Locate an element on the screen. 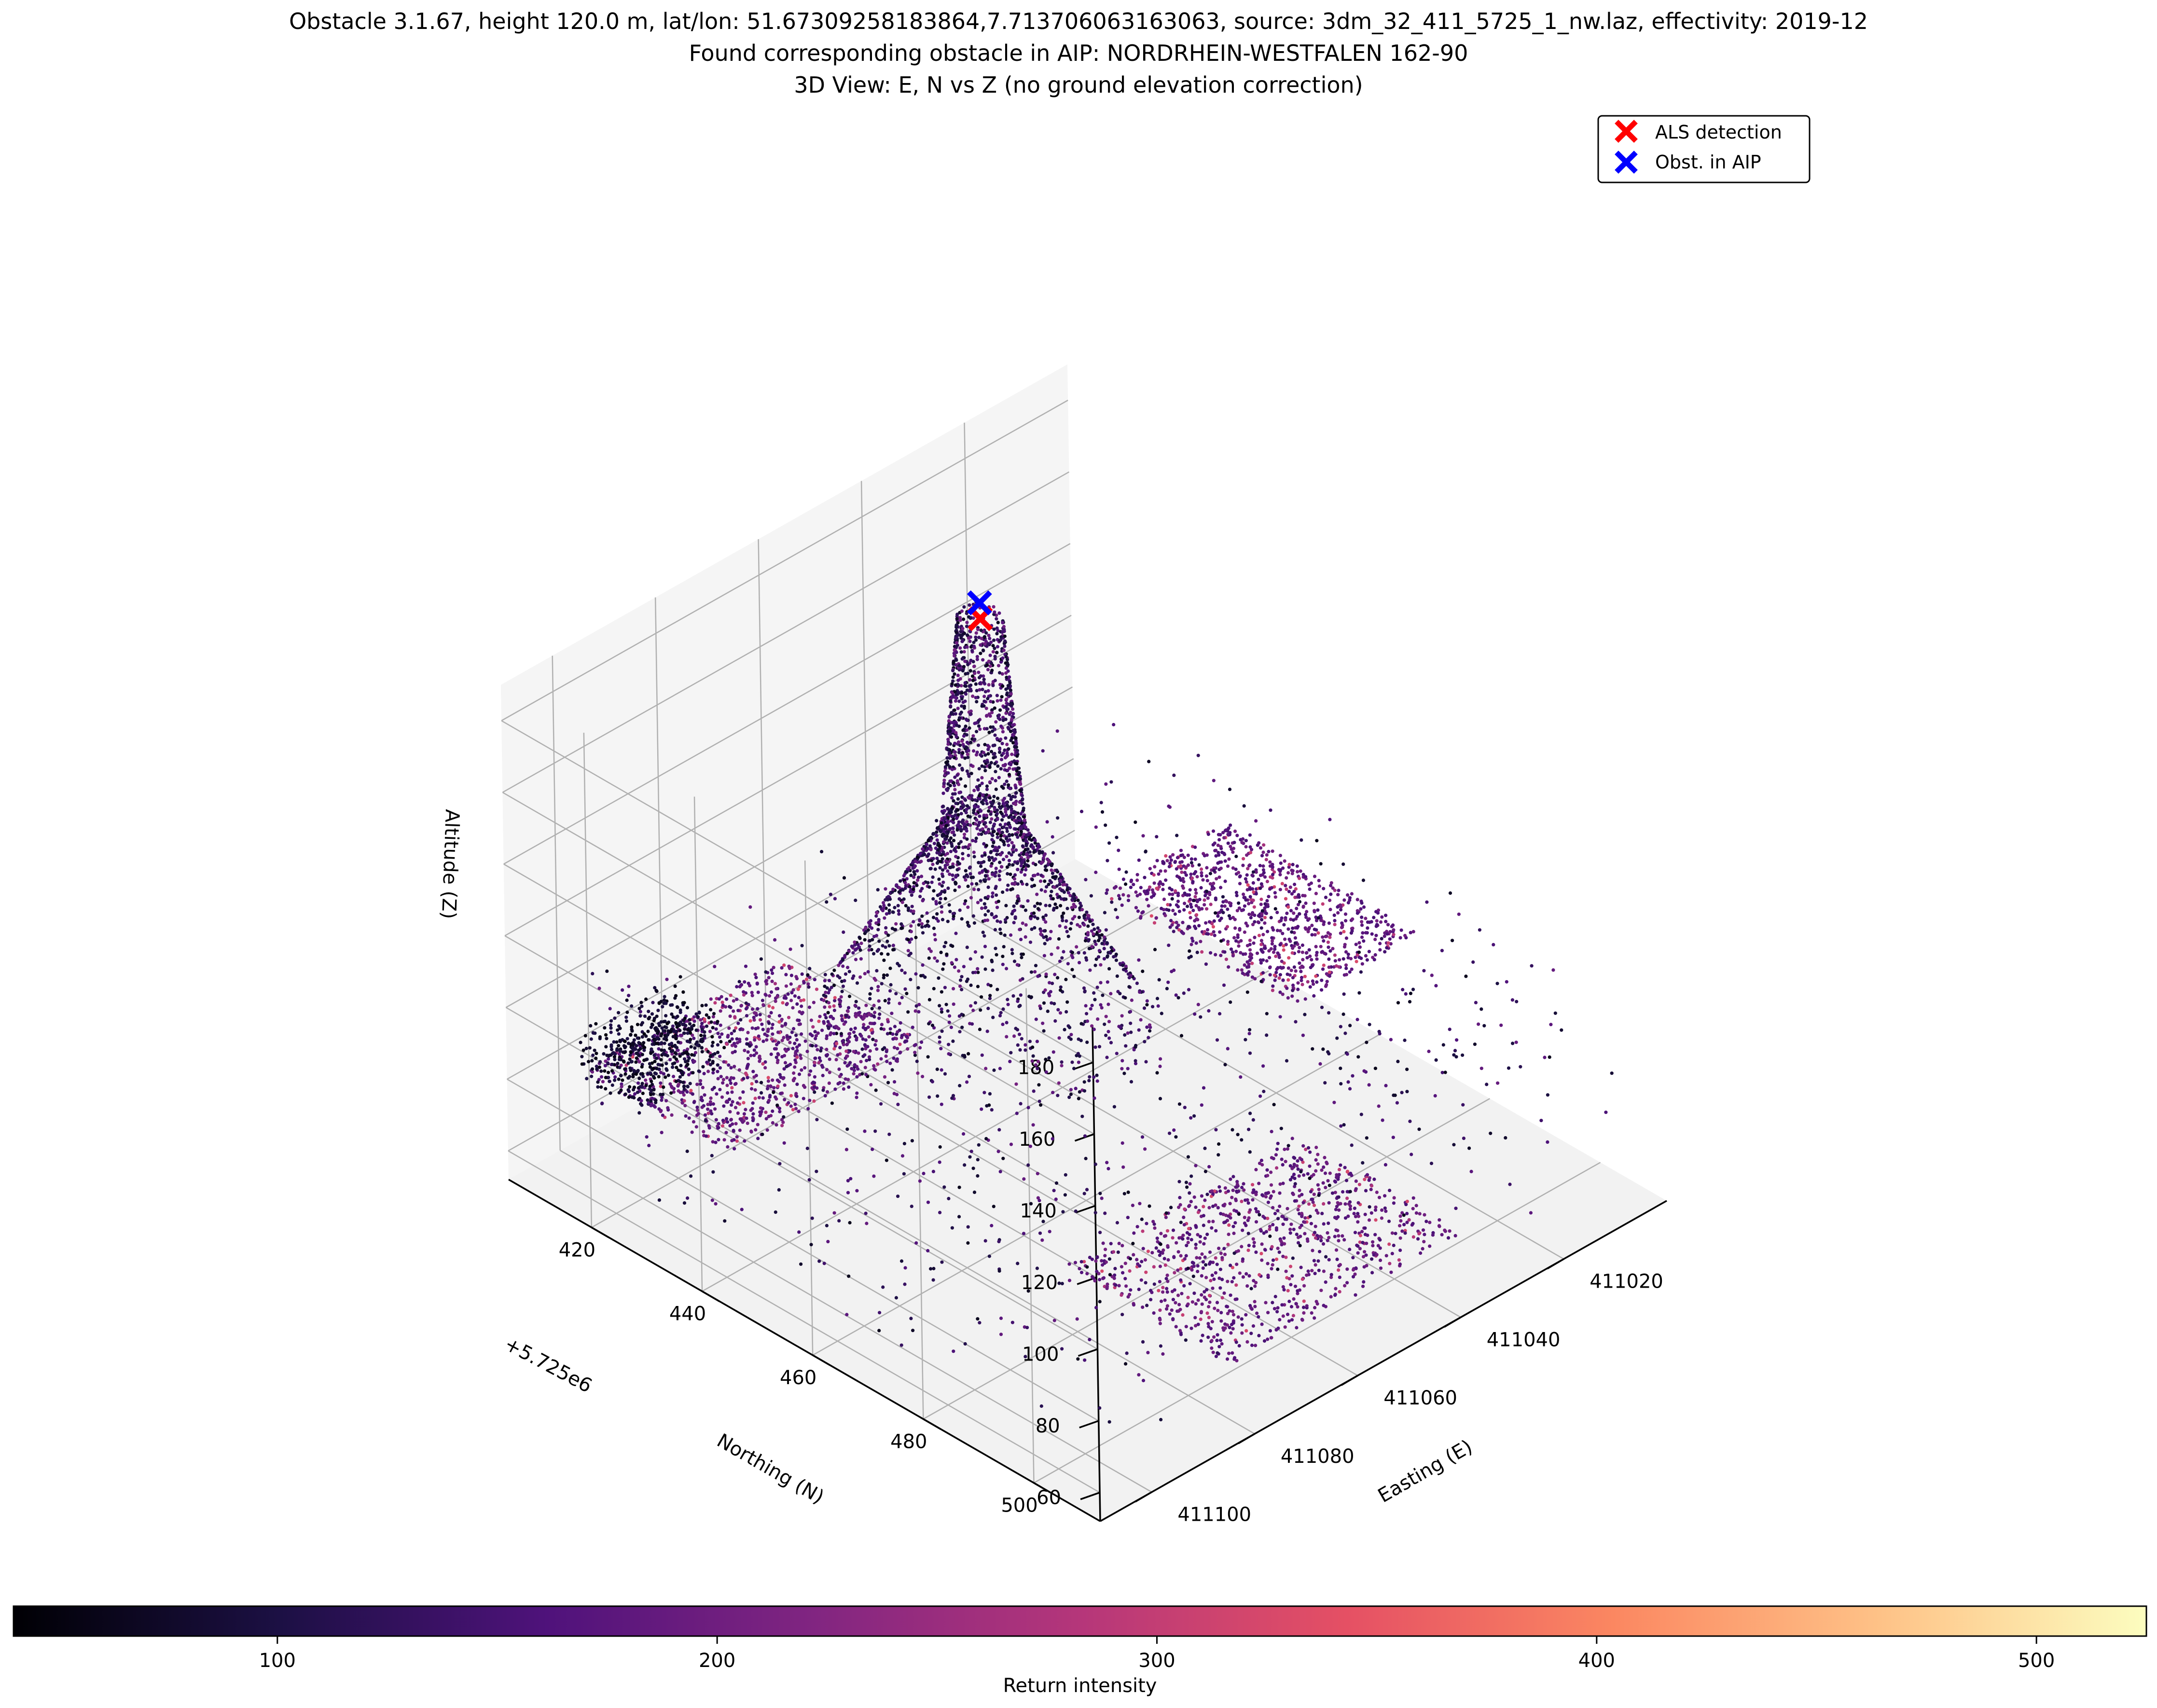 The width and height of the screenshot is (2157, 1708). gridline-z-right is located at coordinates (791, 991).